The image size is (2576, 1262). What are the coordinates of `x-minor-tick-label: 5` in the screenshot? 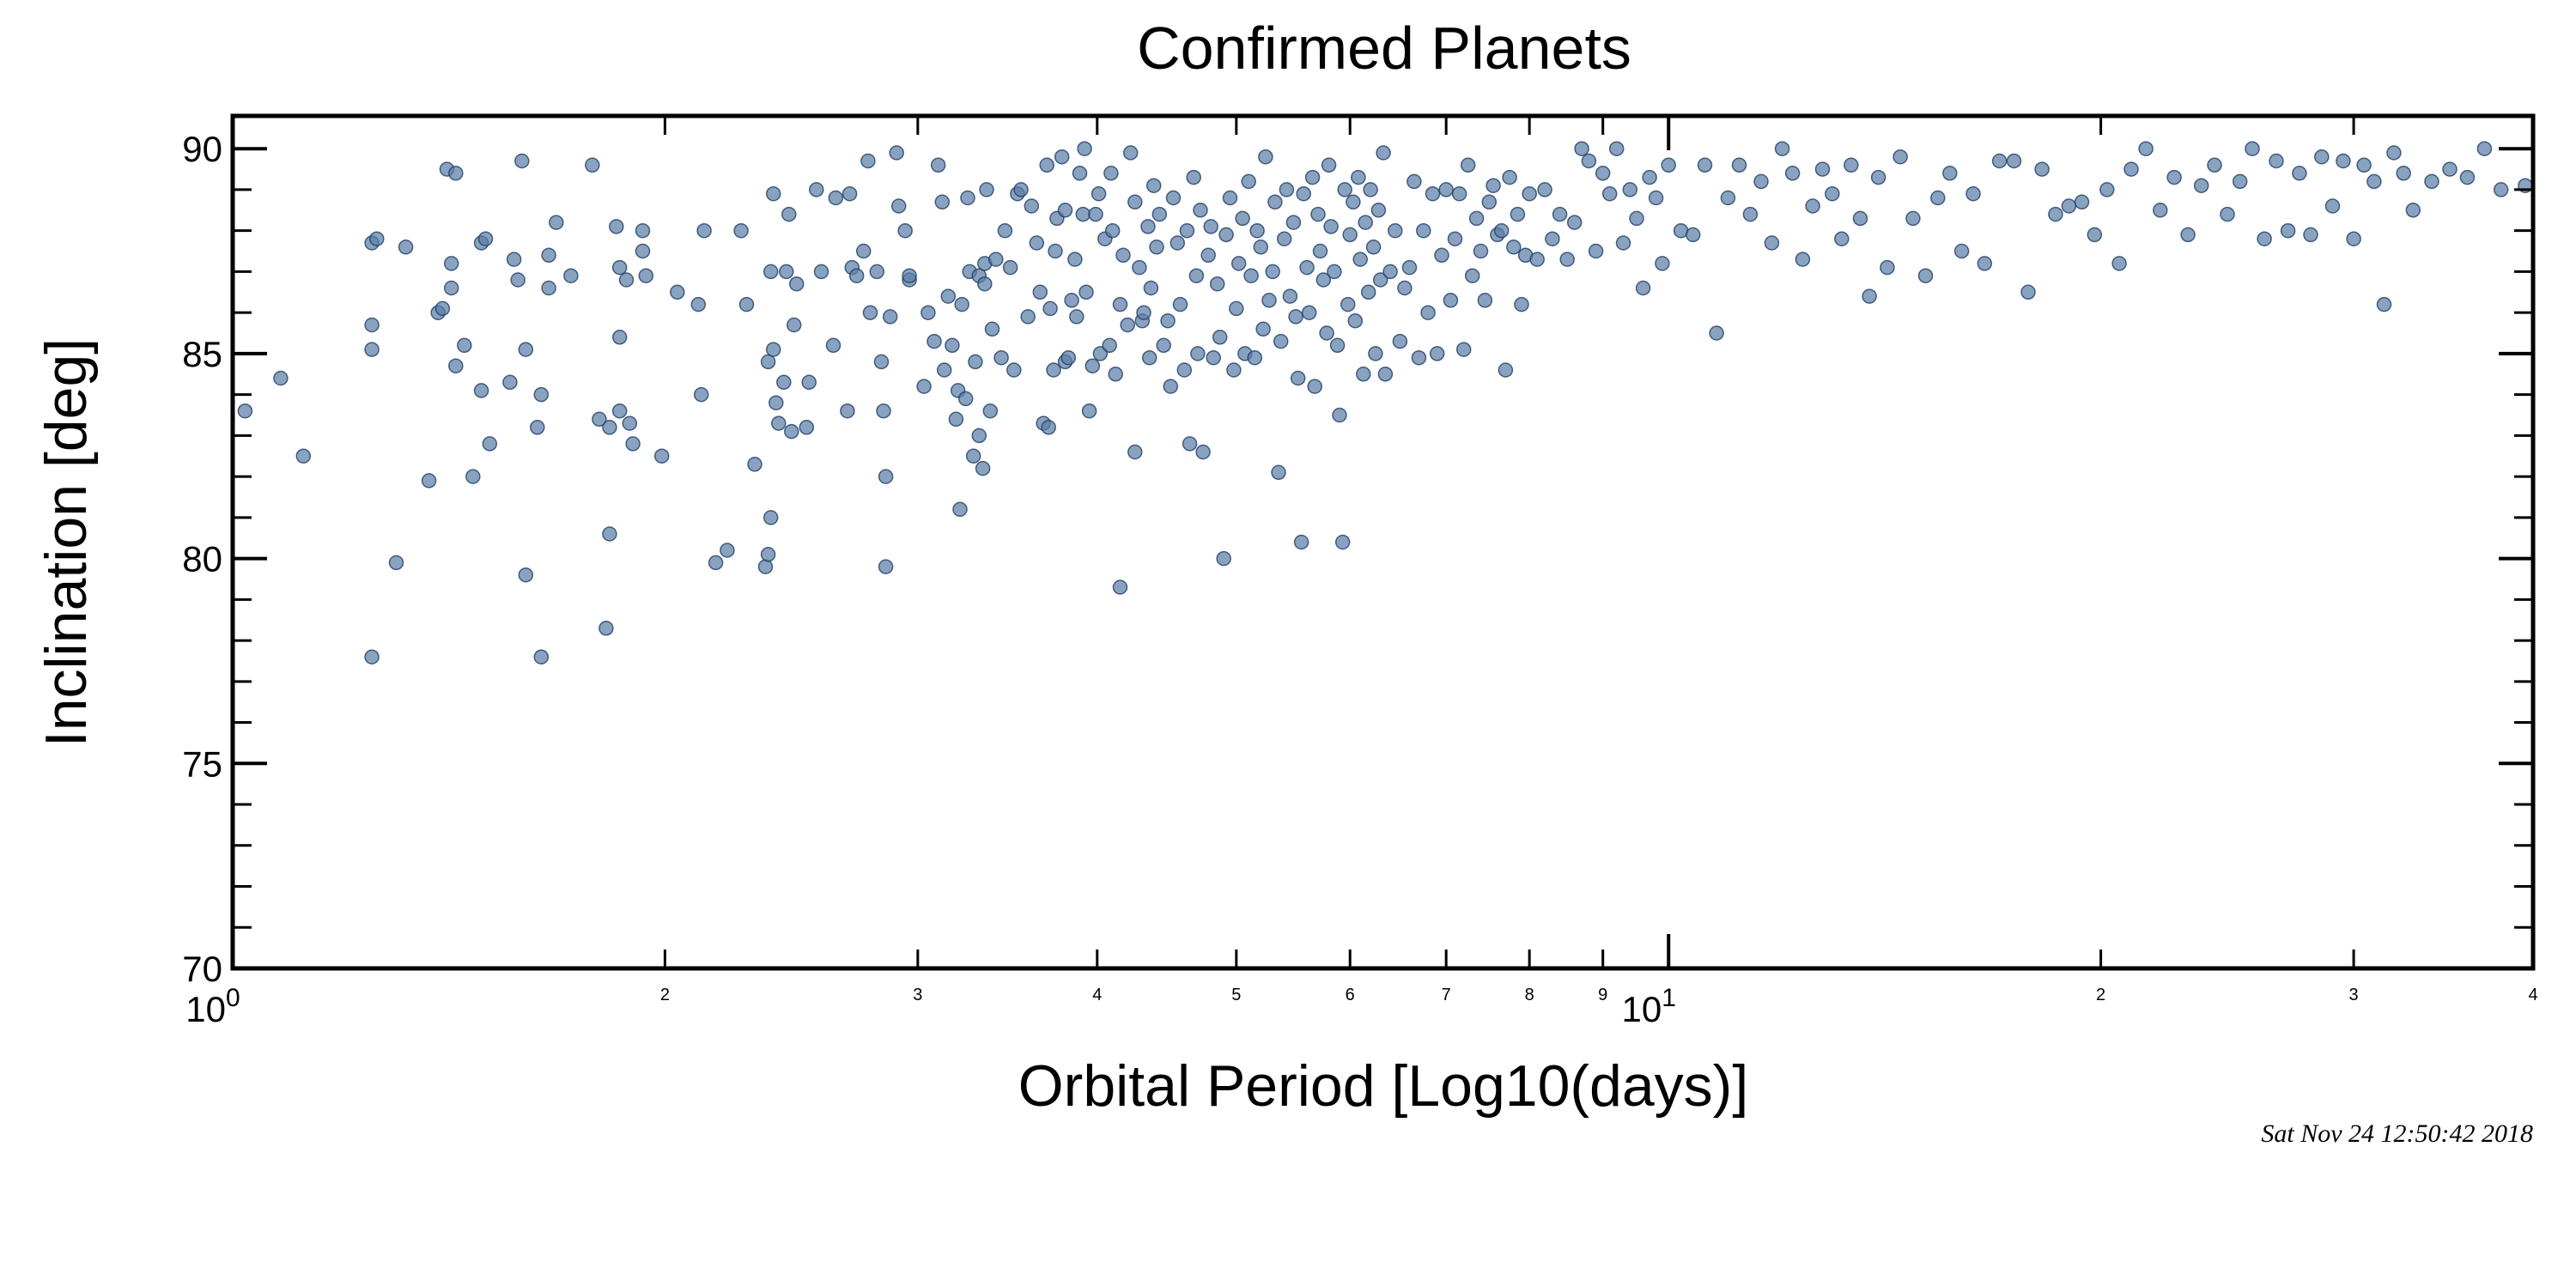 It's located at (1236, 995).